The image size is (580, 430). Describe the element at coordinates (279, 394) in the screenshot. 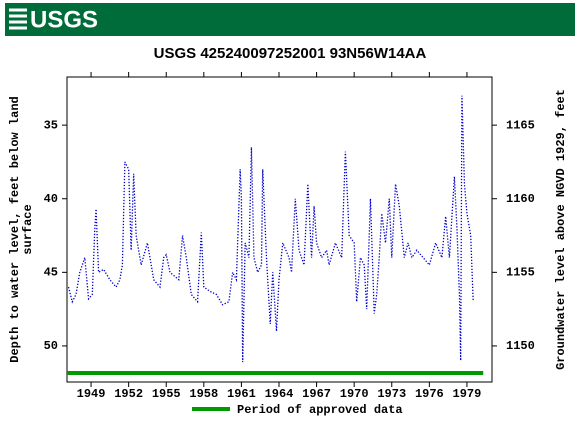

I see `x-tick-label: 1964` at that location.